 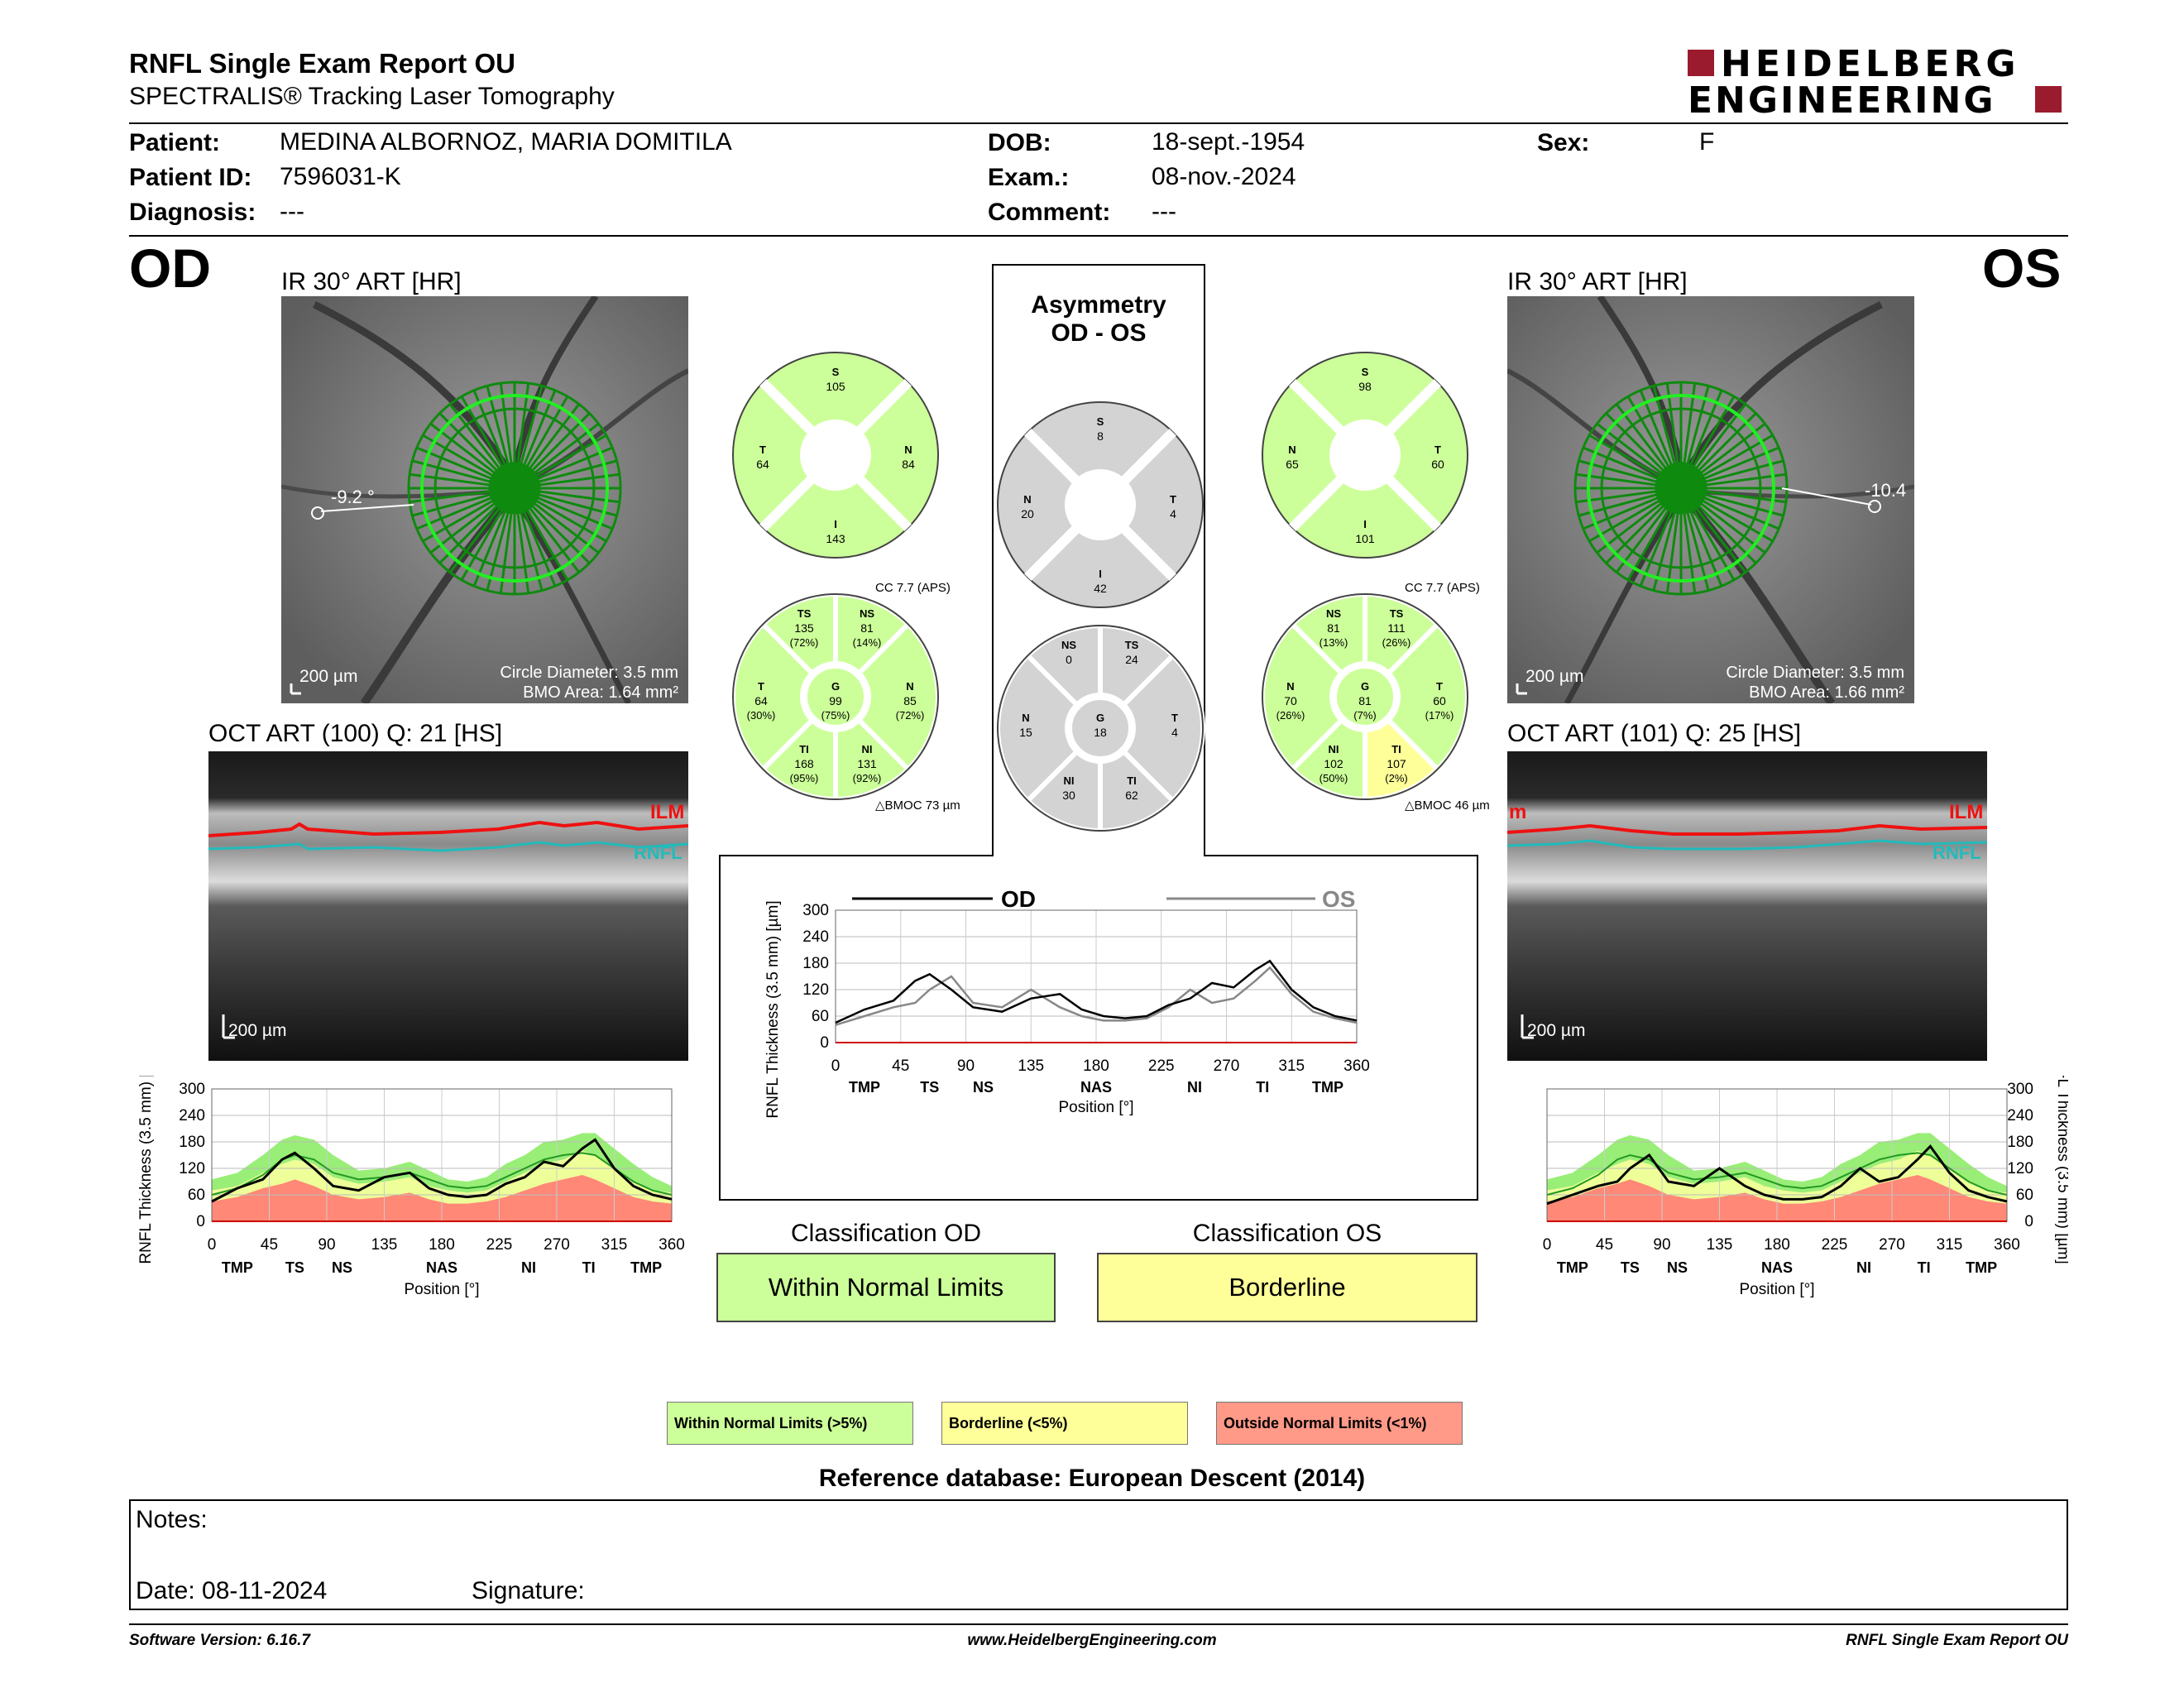 I want to click on quadrant-value: 65, so click(x=1292, y=464).